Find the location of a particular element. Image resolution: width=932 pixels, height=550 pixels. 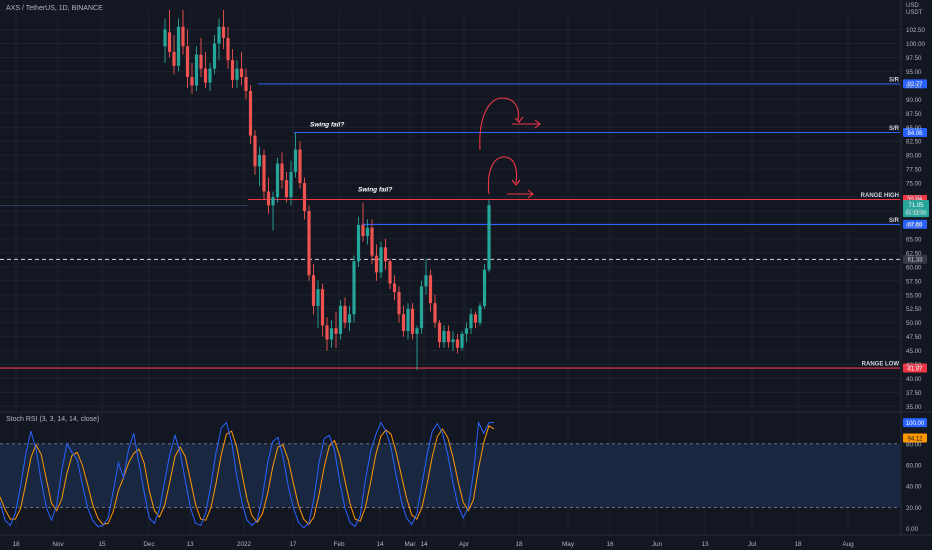

dashed-level-tag is located at coordinates (915, 259).